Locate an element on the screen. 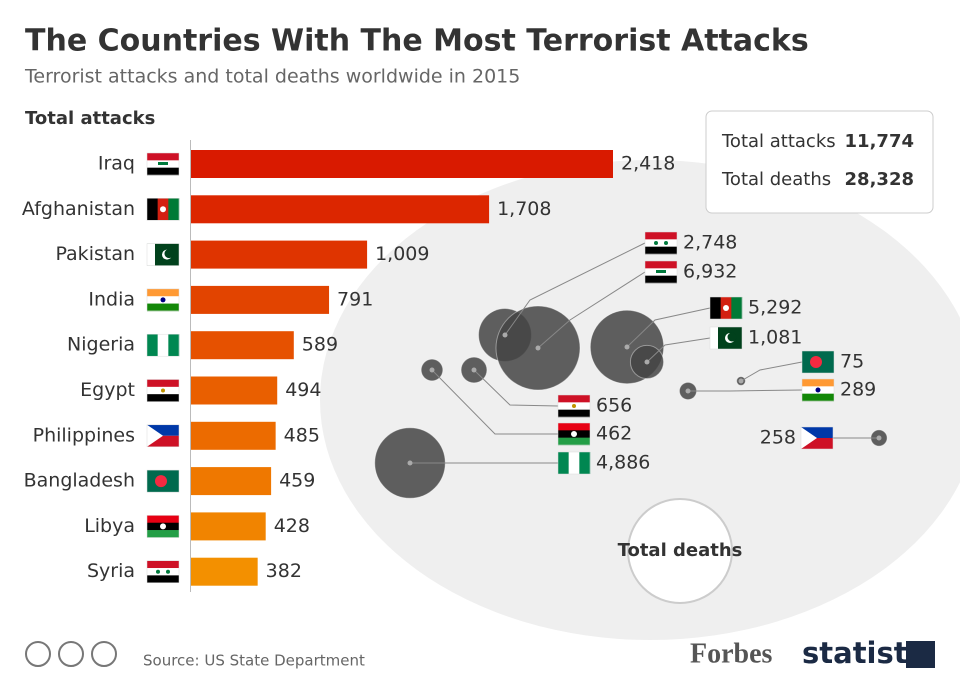  summary-label: Total attacks is located at coordinates (778, 141).